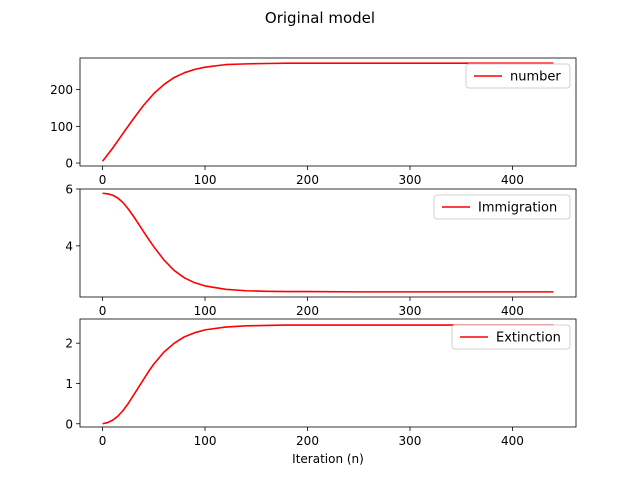  I want to click on series-line-number, so click(327, 112).